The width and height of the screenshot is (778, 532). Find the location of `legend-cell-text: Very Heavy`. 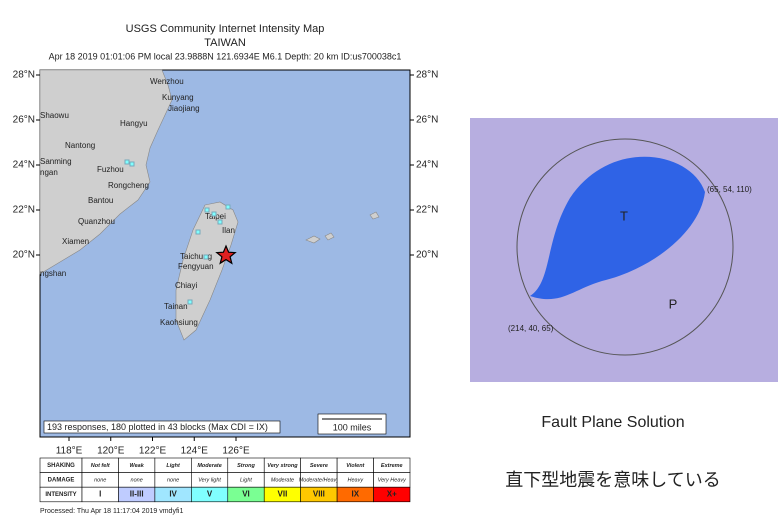

legend-cell-text: Very Heavy is located at coordinates (392, 480).